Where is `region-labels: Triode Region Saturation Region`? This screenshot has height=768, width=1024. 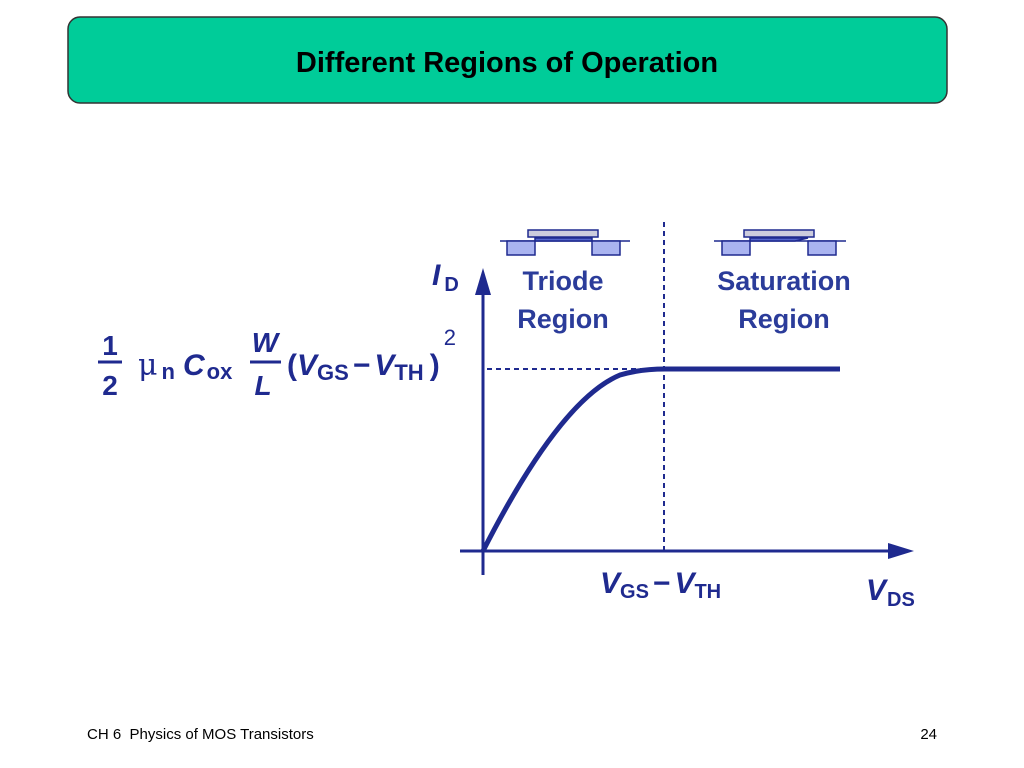 region-labels: Triode Region Saturation Region is located at coordinates (684, 300).